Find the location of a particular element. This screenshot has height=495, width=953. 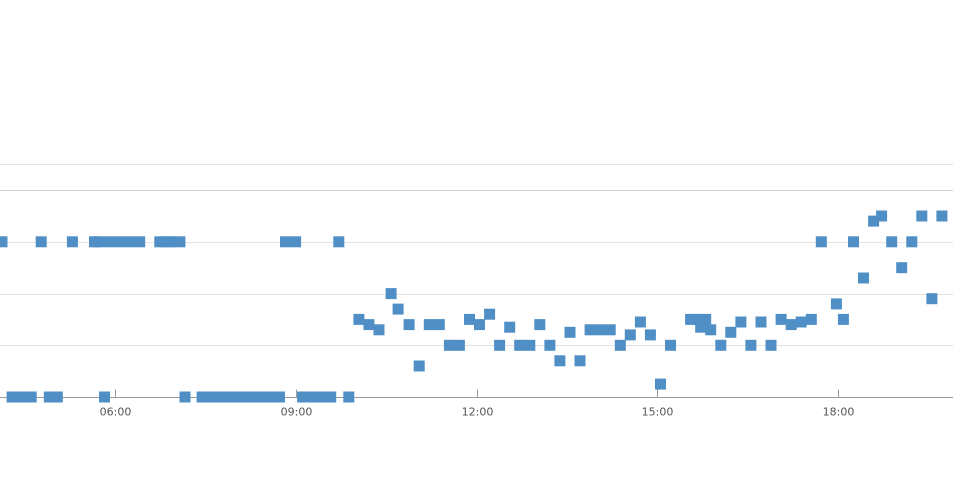

x-axis-ticks: 06:00 09:00 12:00 15:00 18:00 is located at coordinates (477, 404).